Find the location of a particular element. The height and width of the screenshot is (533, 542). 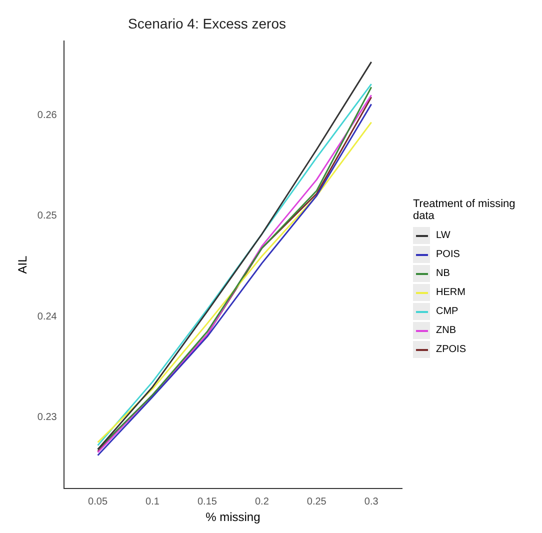

legend-label: ZNB is located at coordinates (446, 330).